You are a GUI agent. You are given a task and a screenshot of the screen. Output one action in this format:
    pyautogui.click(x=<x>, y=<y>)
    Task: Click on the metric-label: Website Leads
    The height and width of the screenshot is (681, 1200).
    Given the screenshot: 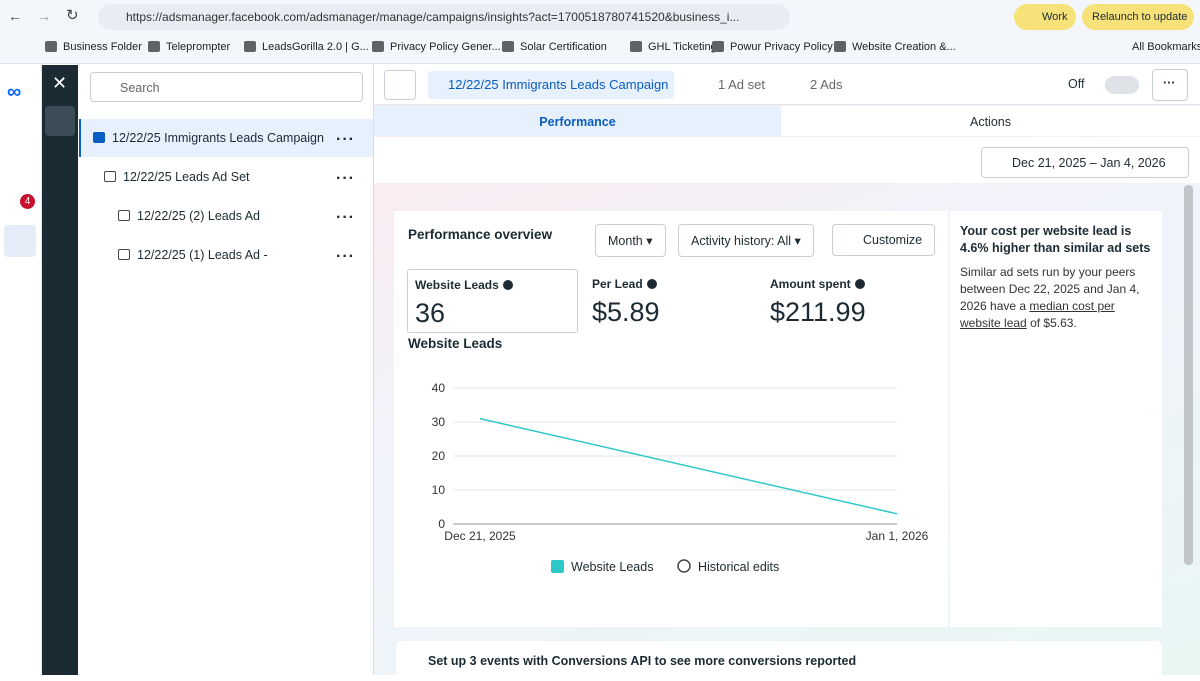 What is the action you would take?
    pyautogui.click(x=492, y=285)
    